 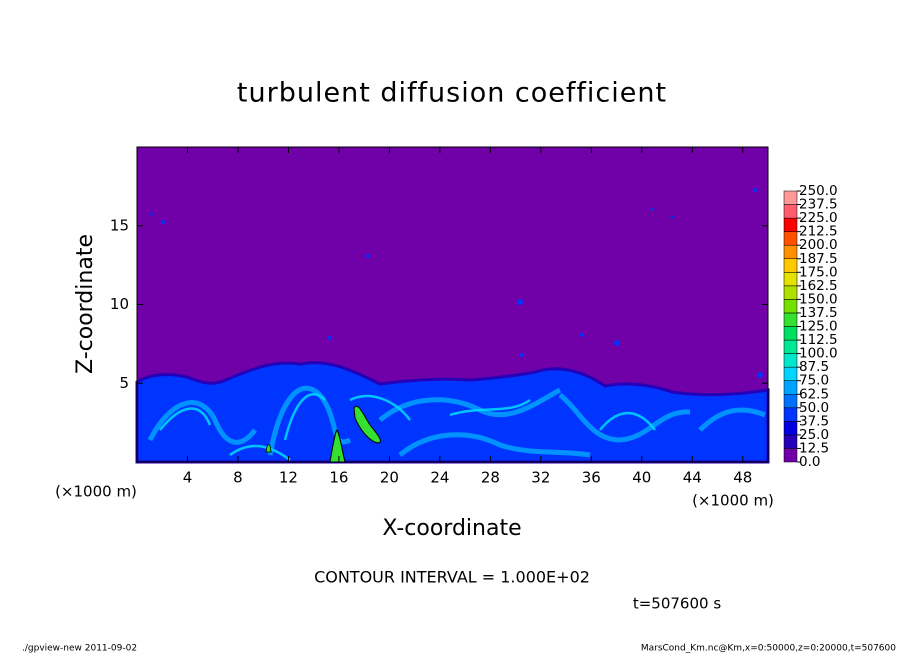 What do you see at coordinates (452, 93) in the screenshot?
I see `chart-title: turbulent diffusion coefficient` at bounding box center [452, 93].